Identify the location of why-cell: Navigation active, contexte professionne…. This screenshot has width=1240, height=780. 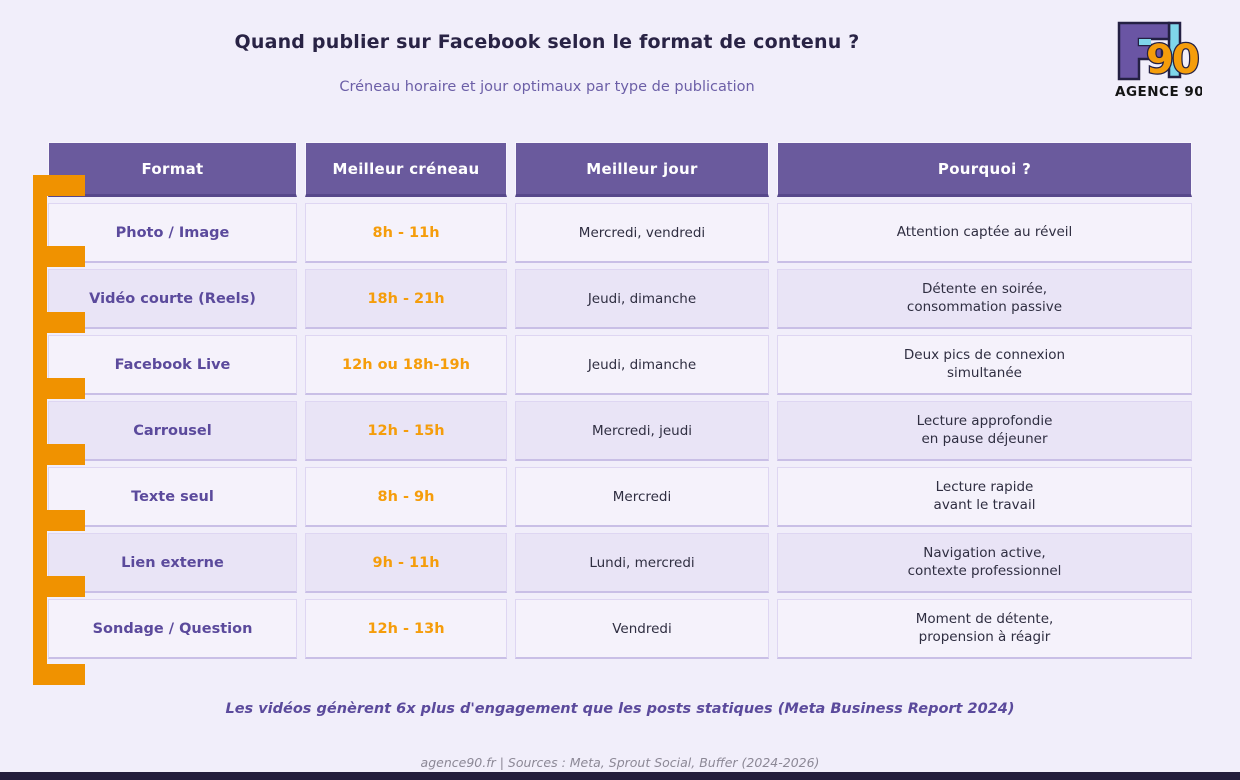
(984, 563).